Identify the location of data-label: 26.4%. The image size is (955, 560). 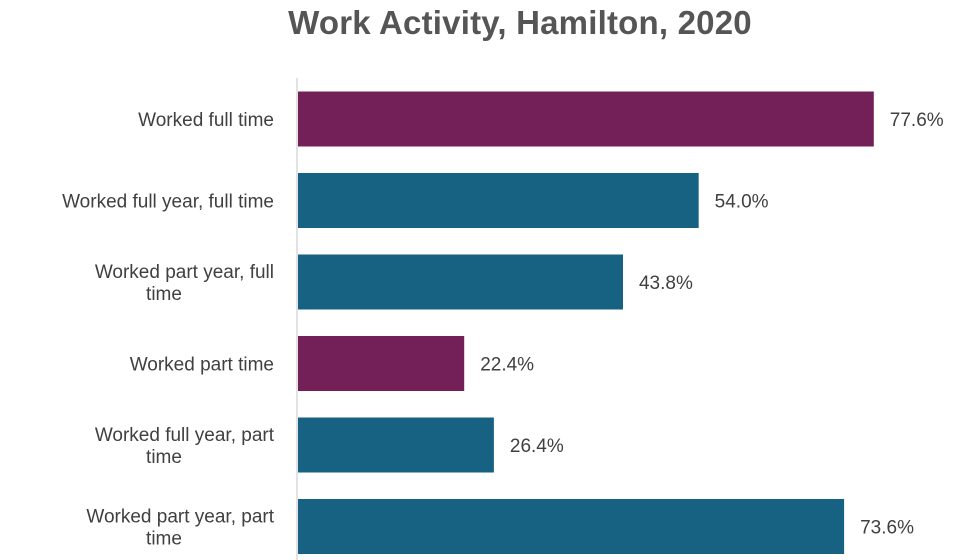
(537, 446).